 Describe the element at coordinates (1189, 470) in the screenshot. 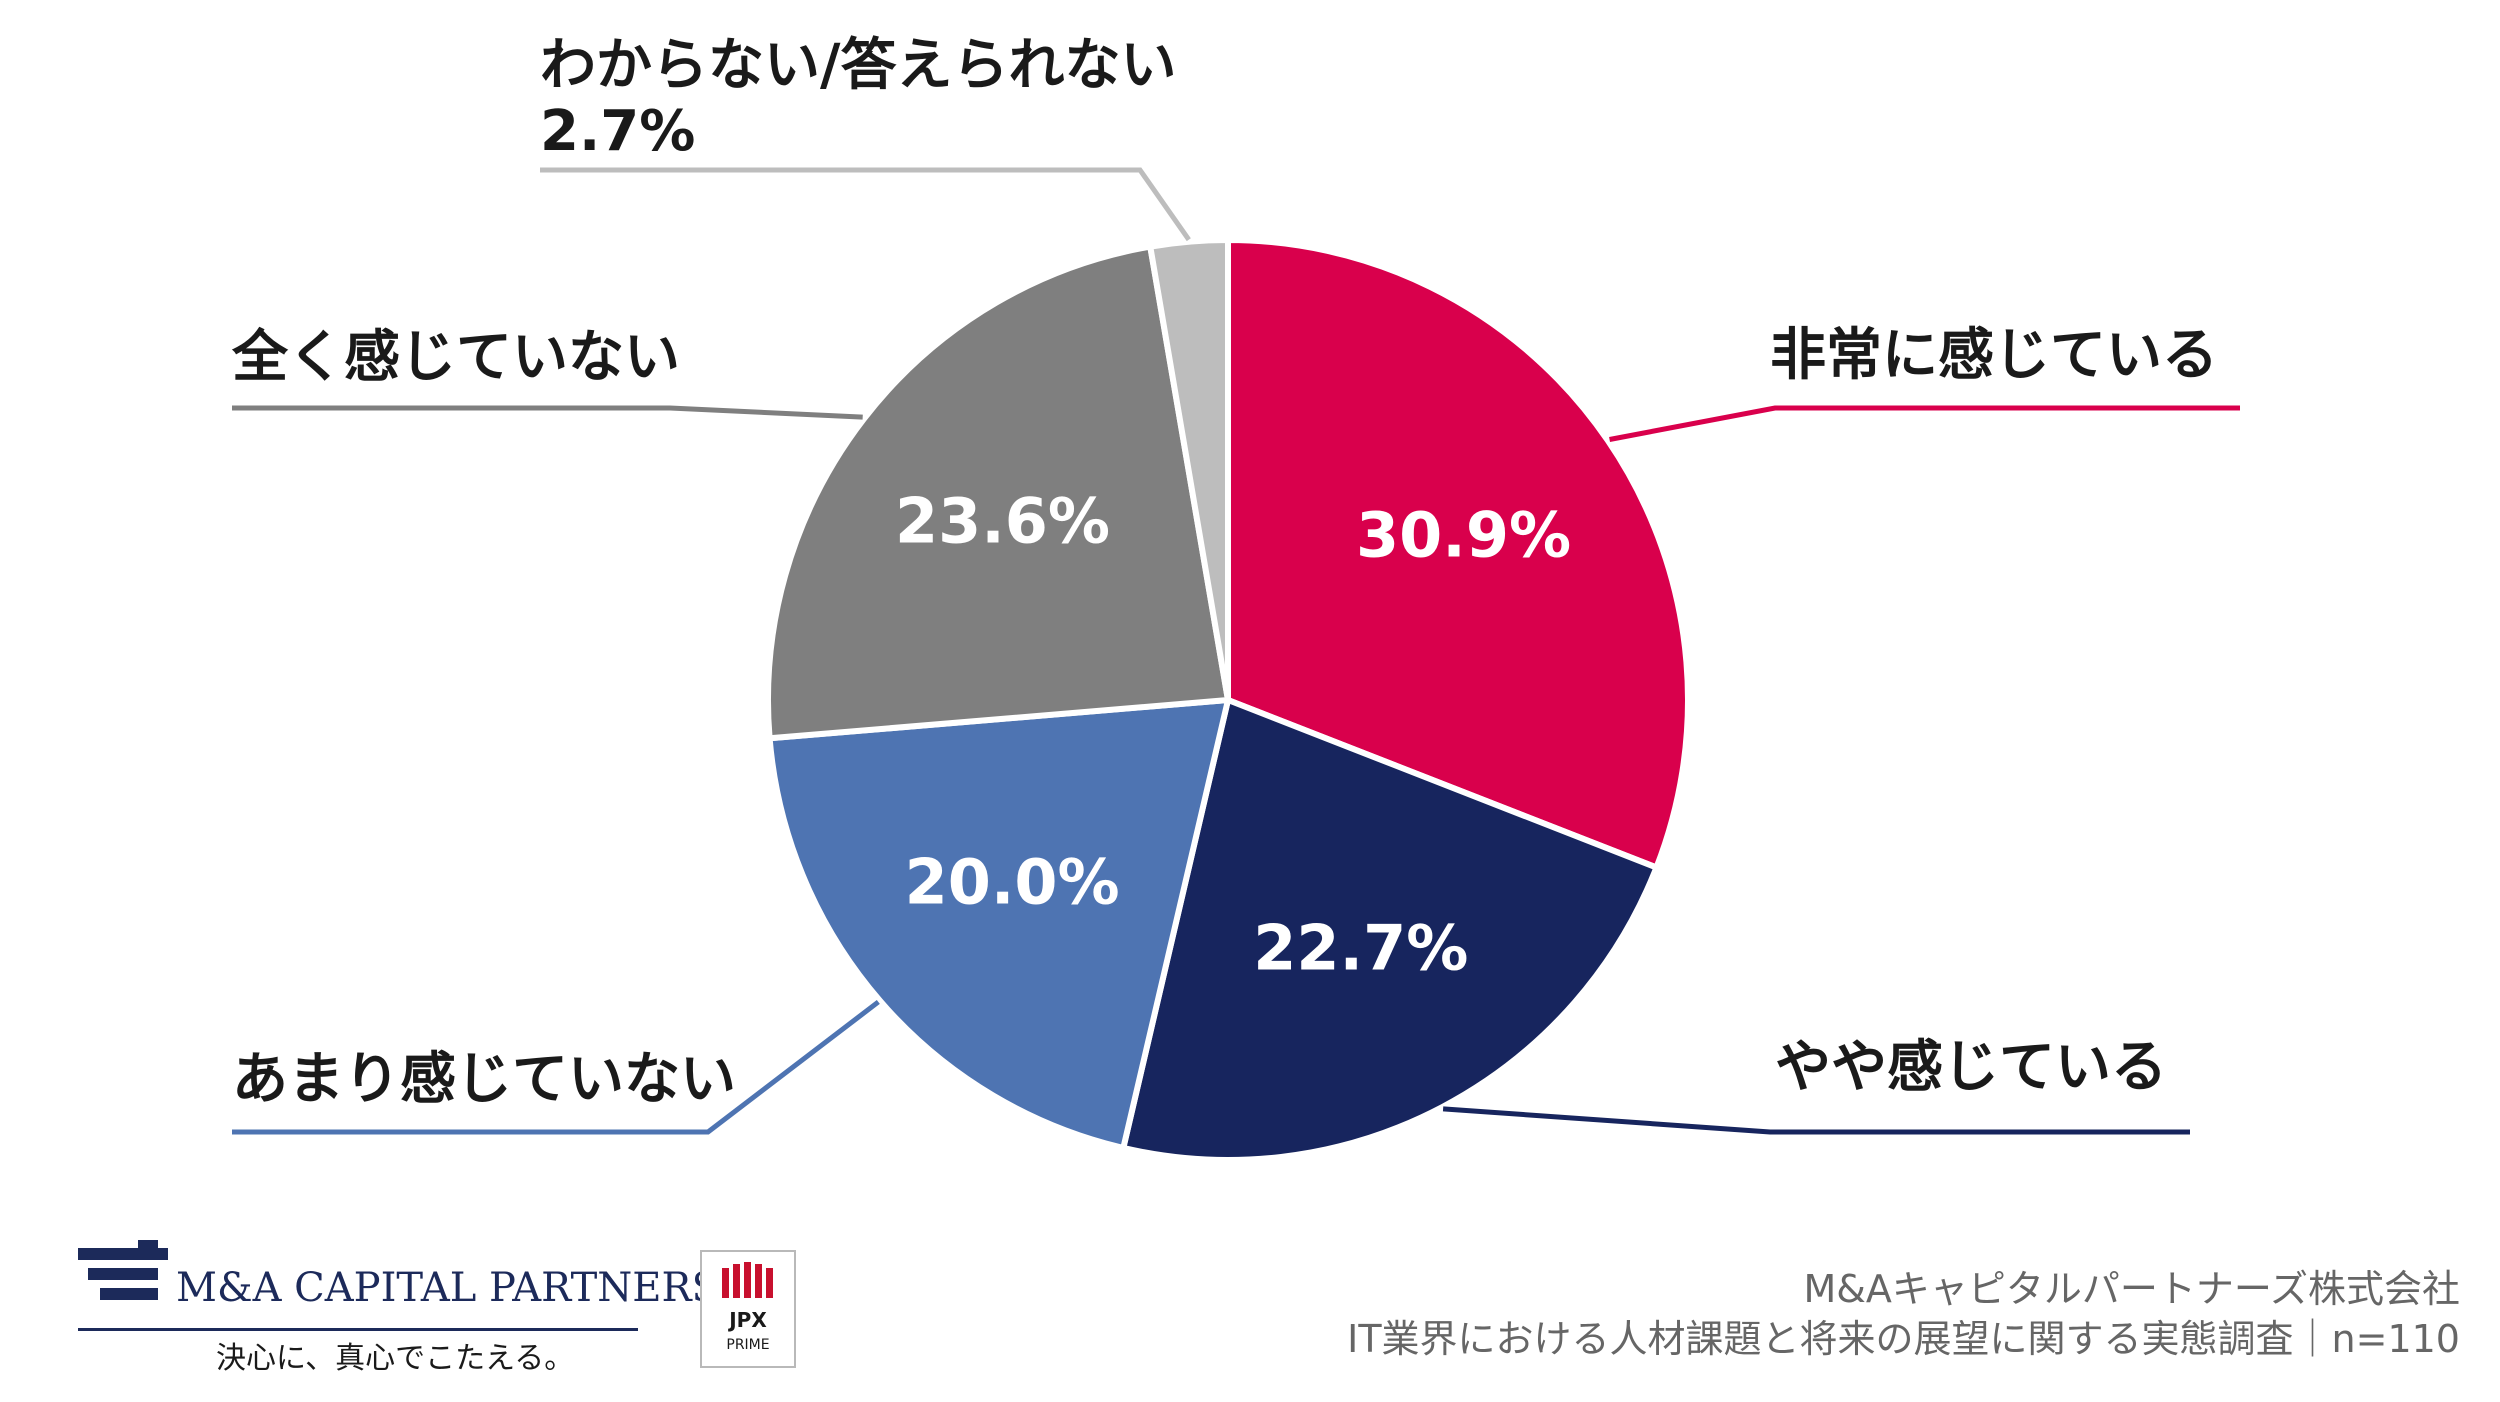

I see `pie-slice-dont-know` at that location.